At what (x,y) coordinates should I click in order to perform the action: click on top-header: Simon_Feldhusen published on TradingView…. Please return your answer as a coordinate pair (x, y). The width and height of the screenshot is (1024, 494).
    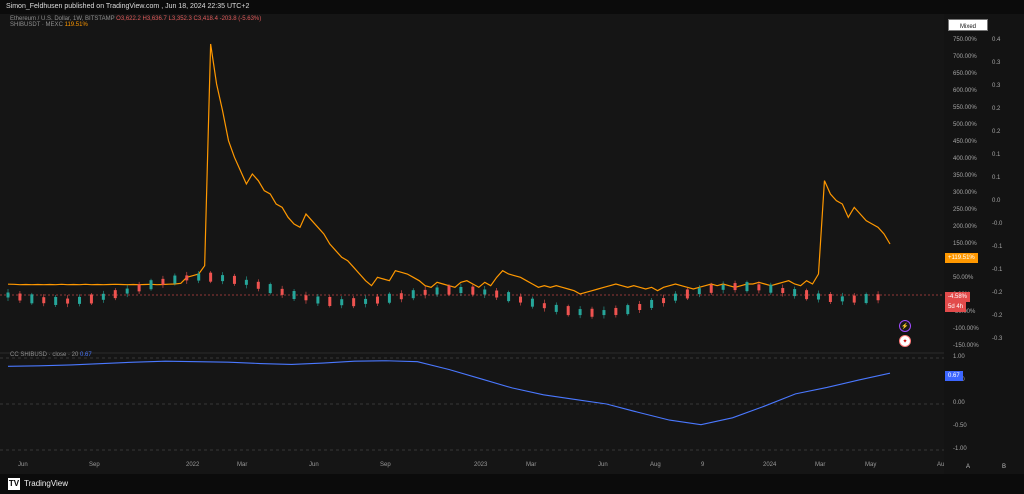
    Looking at the image, I should click on (512, 7).